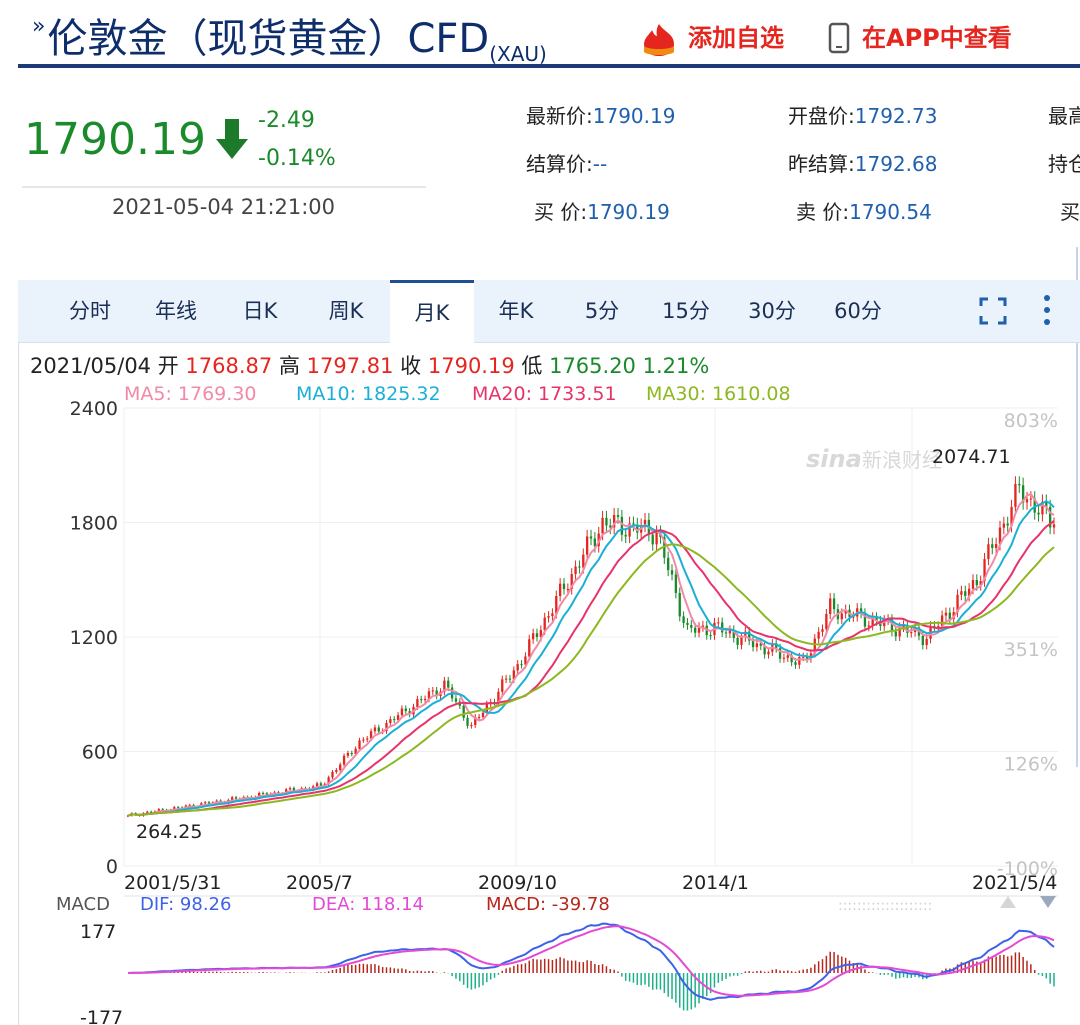 Image resolution: width=1080 pixels, height=1025 pixels. I want to click on add-watchlist-button: 添加自选, so click(736, 38).